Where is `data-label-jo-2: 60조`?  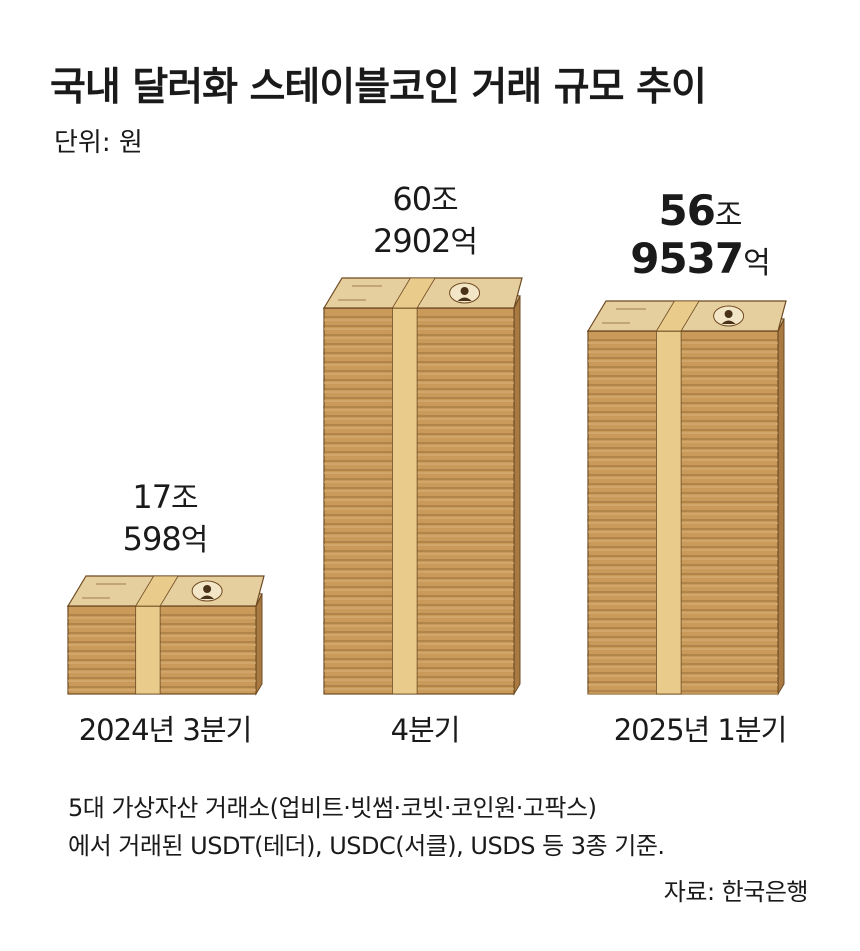 data-label-jo-2: 60조 is located at coordinates (425, 199).